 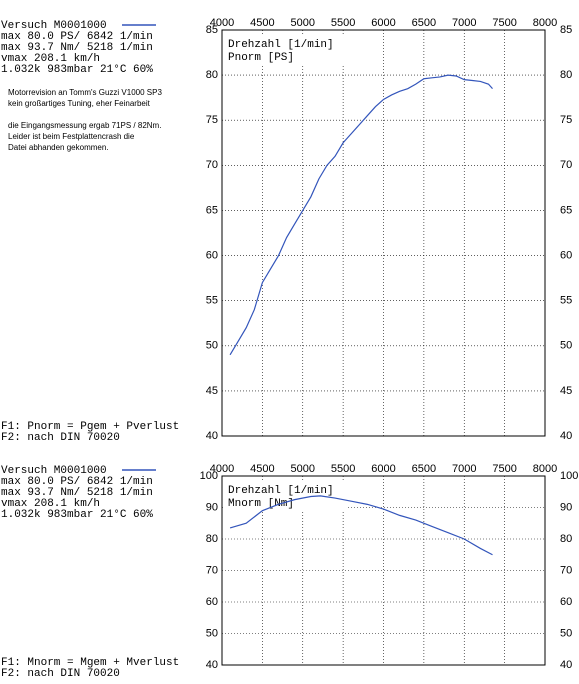 I want to click on y-tick-label: 55, so click(x=212, y=301).